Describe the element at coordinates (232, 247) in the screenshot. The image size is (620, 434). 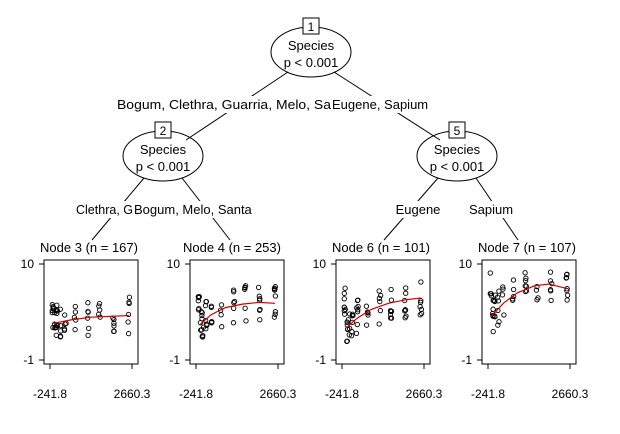
I see `terminal-title-4: Node 4 (n = 253)` at that location.